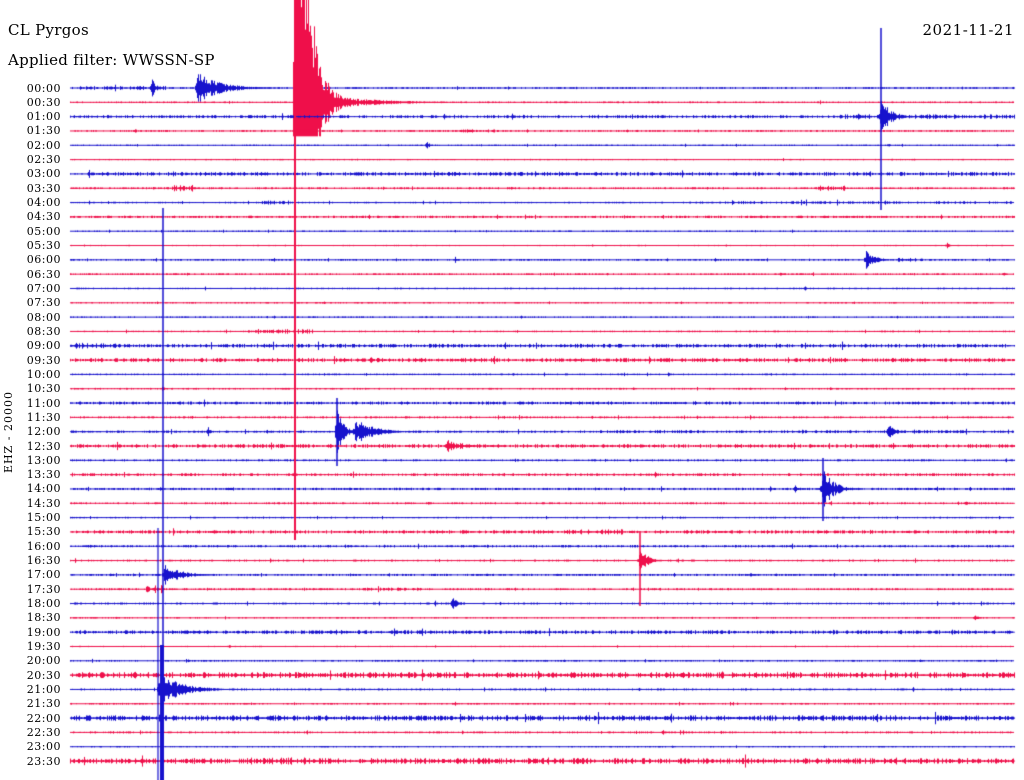  What do you see at coordinates (43, 246) in the screenshot?
I see `time-label: 05:30` at bounding box center [43, 246].